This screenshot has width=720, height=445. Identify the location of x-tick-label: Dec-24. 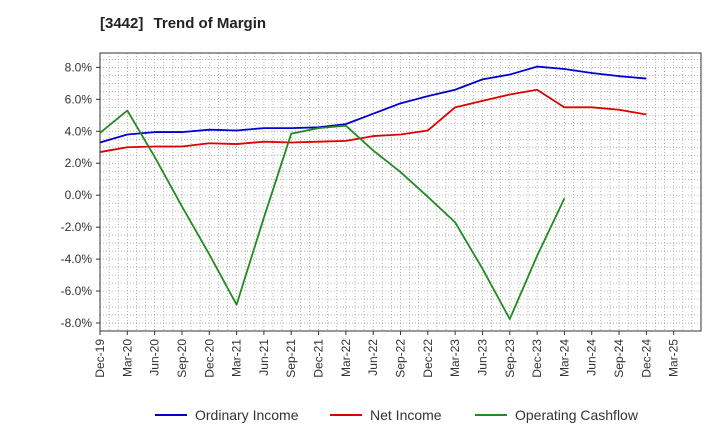
(646, 358).